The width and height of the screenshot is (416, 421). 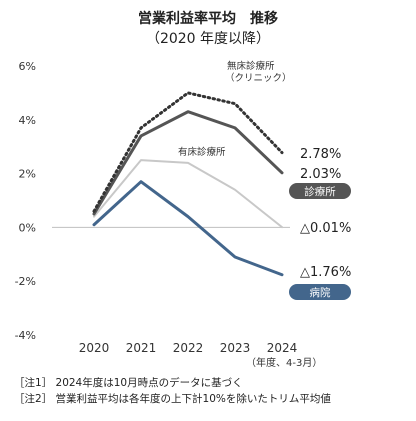 What do you see at coordinates (27, 66) in the screenshot?
I see `y-tick-label: 6%` at bounding box center [27, 66].